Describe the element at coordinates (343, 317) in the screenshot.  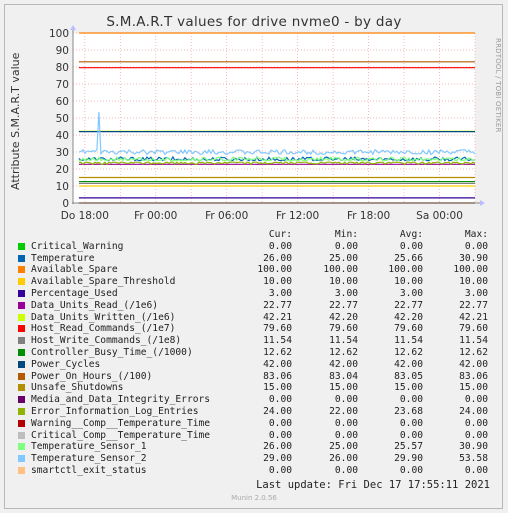
I see `legend-value-min: 42.20` at that location.